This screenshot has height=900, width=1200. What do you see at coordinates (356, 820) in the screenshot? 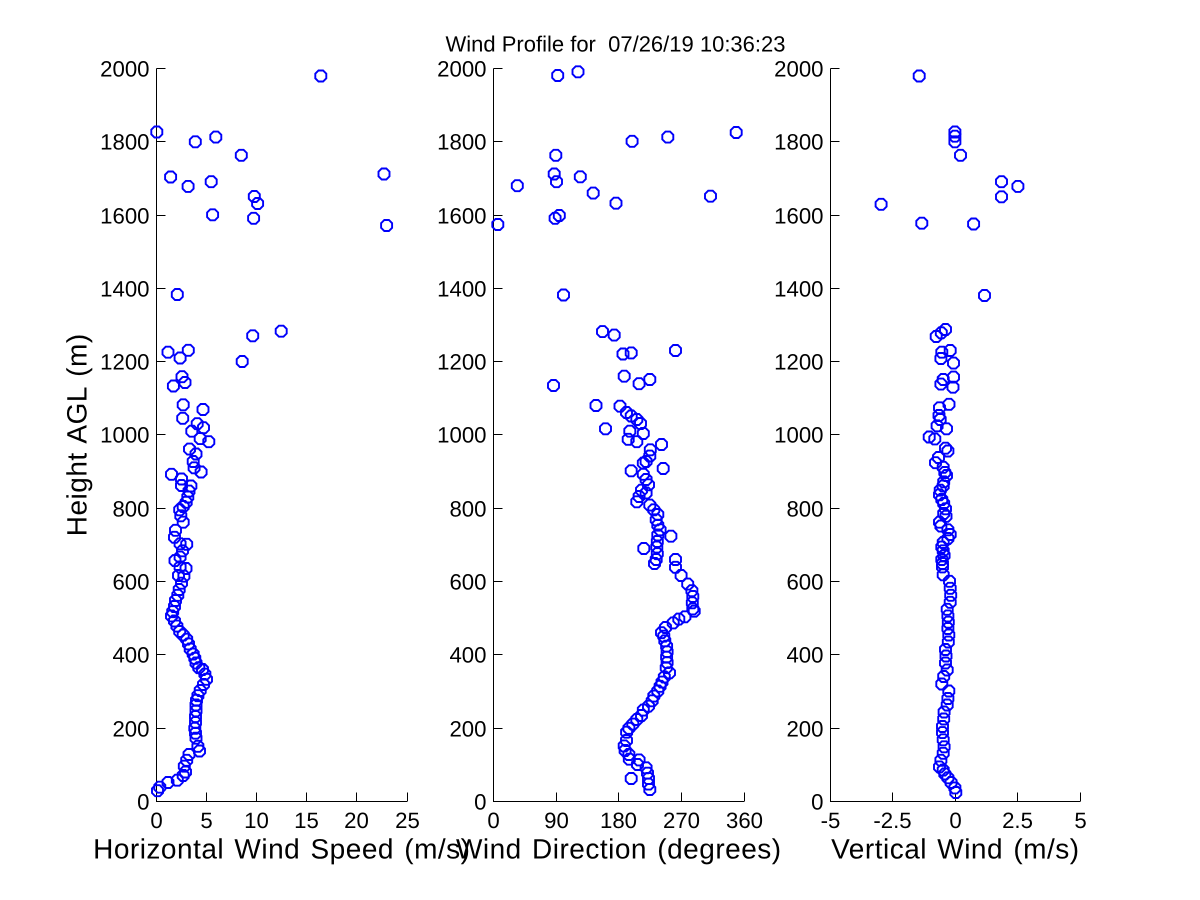
I see `svg-text: 20` at bounding box center [356, 820].